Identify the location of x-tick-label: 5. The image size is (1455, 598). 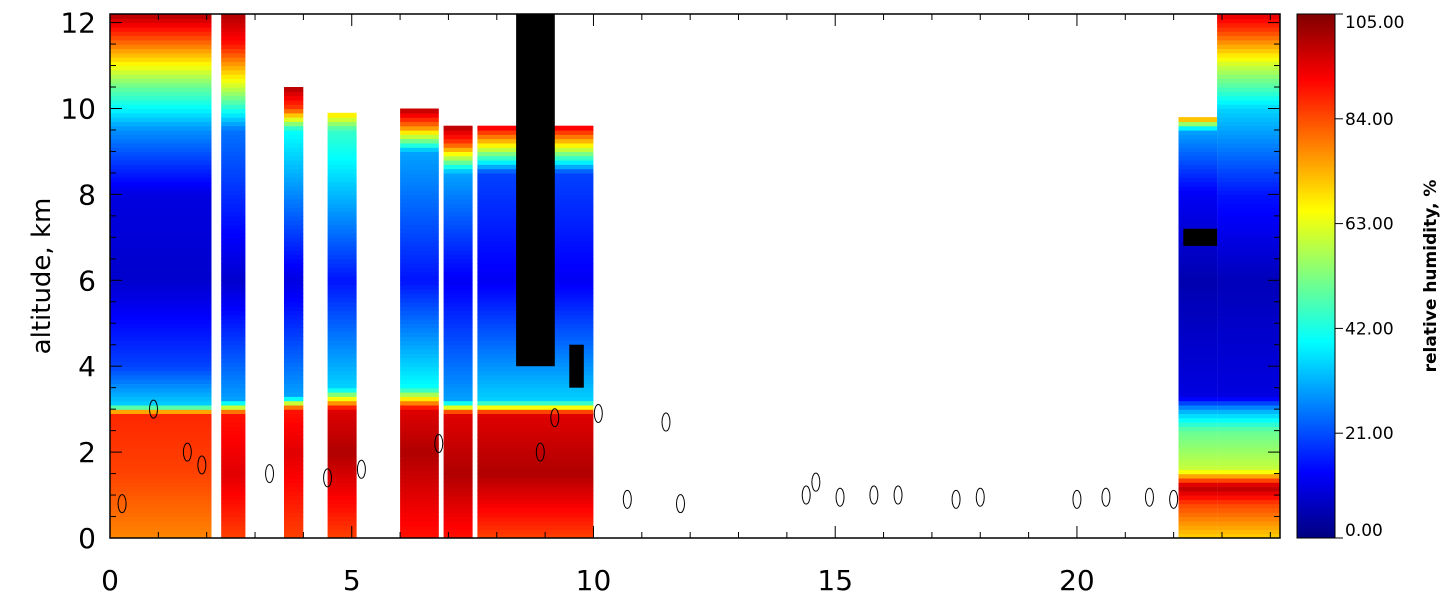
(352, 580).